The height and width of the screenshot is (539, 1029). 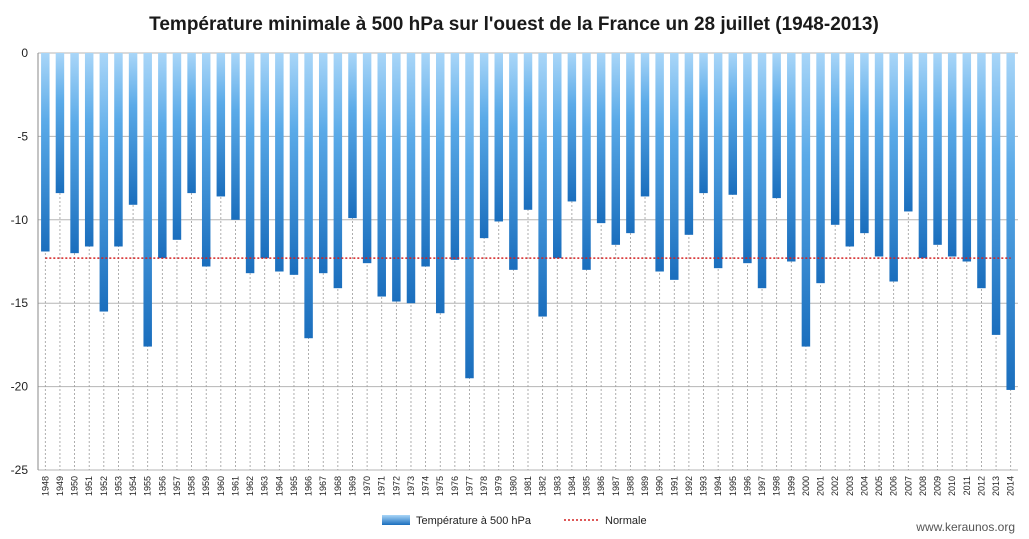 I want to click on y-tick-label: 0, so click(x=24, y=53).